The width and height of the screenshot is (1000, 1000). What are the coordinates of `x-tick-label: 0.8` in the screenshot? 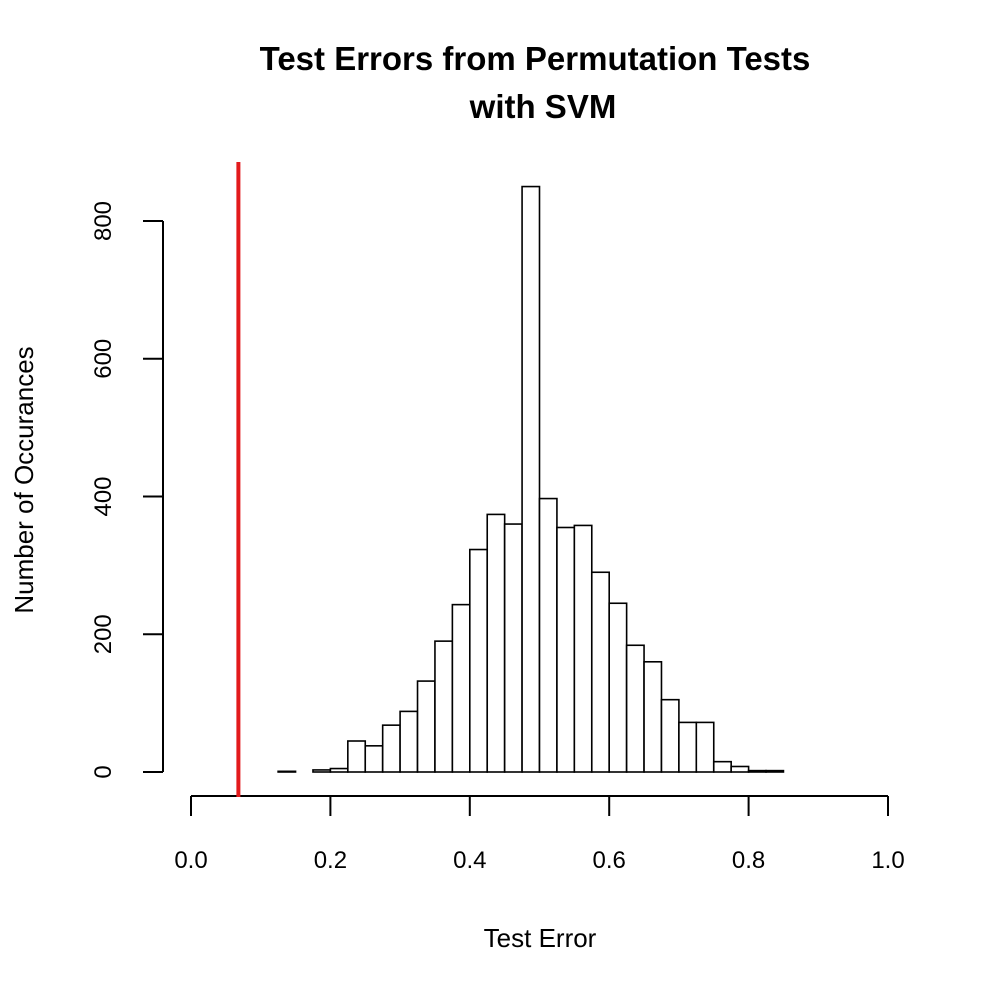 It's located at (748, 860).